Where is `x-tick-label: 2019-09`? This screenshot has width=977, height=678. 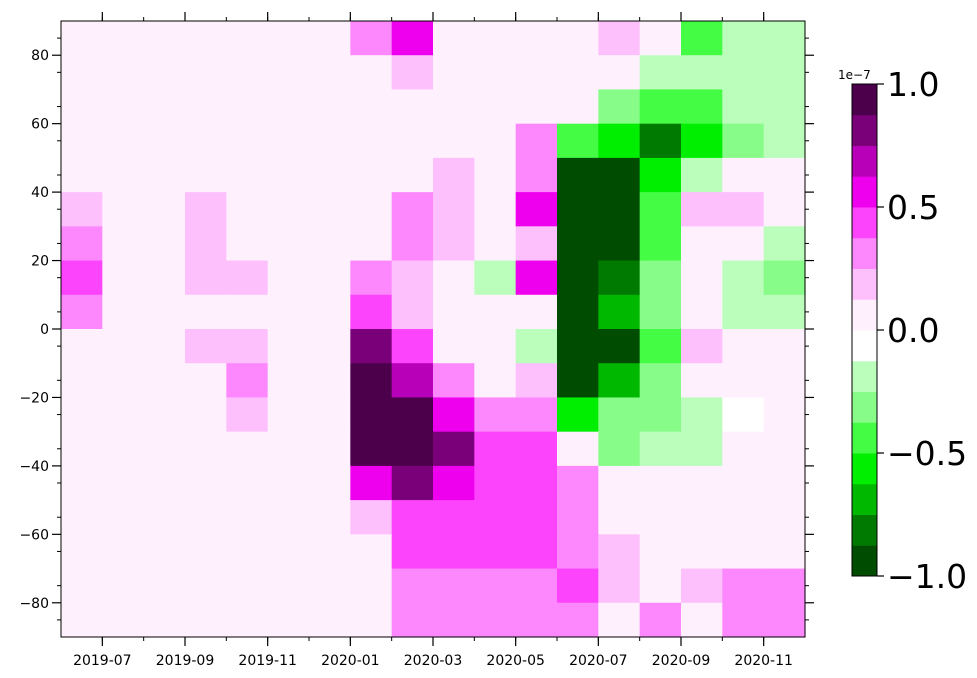
x-tick-label: 2019-09 is located at coordinates (185, 661).